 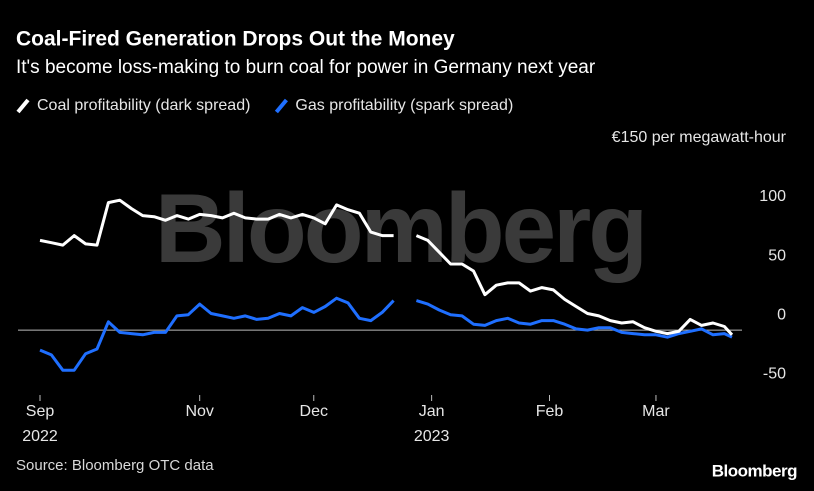 I want to click on y-tick-label: €150 per megawatt-hour, so click(x=699, y=137).